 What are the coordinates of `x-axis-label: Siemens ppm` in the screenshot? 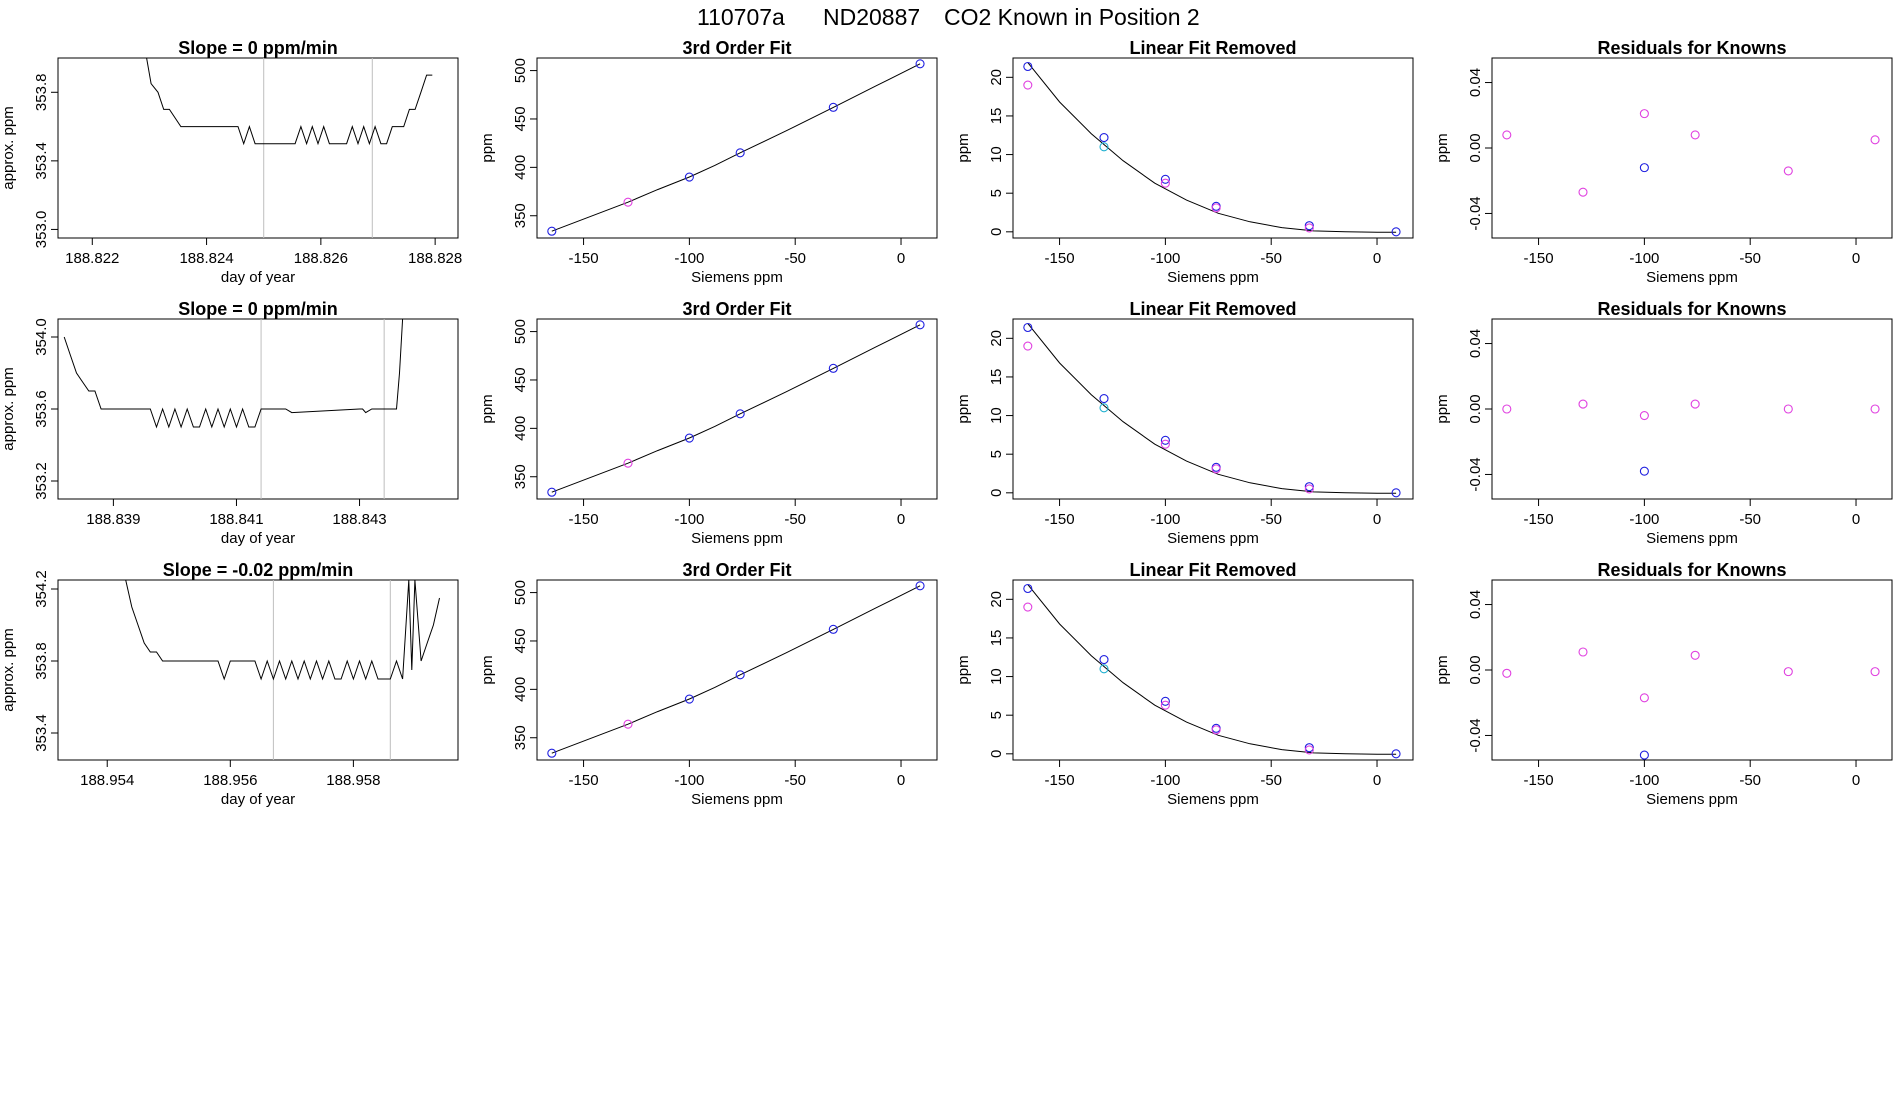 It's located at (737, 538).